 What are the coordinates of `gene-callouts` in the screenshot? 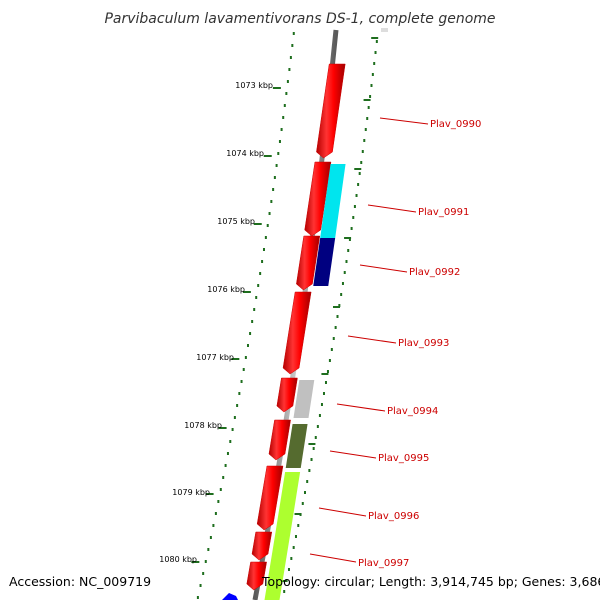 It's located at (369, 340).